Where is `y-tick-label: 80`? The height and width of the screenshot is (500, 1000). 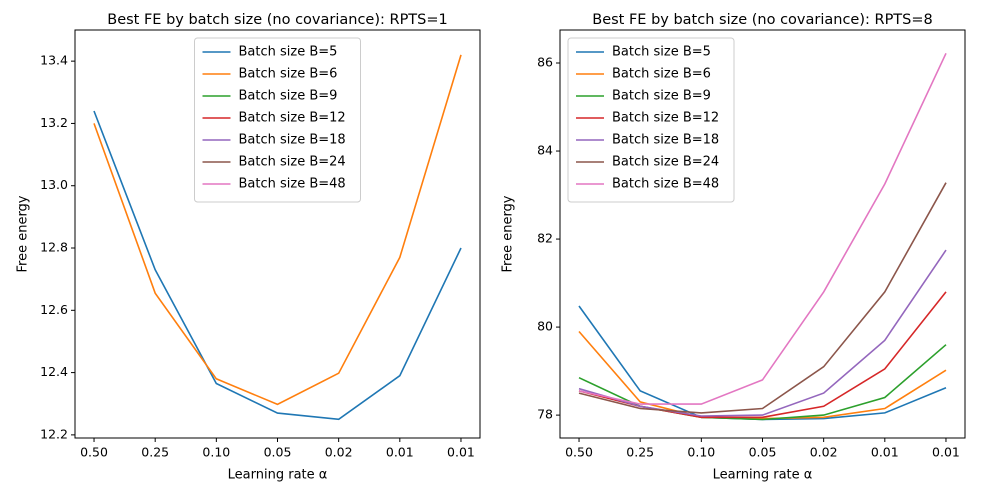 y-tick-label: 80 is located at coordinates (545, 326).